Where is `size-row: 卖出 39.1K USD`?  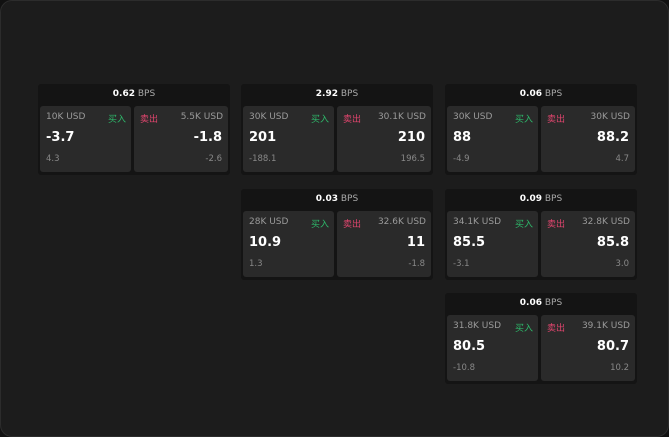 size-row: 卖出 39.1K USD is located at coordinates (588, 327).